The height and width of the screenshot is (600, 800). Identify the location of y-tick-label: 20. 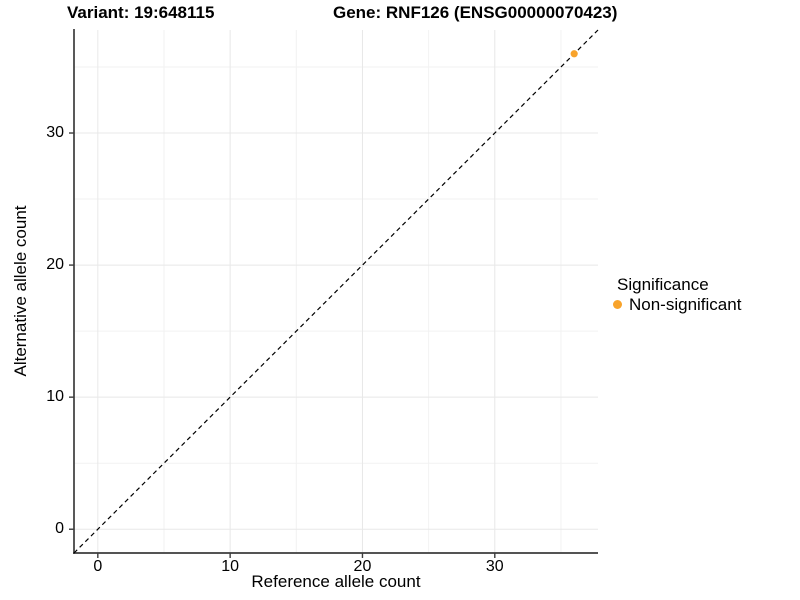
(55, 265).